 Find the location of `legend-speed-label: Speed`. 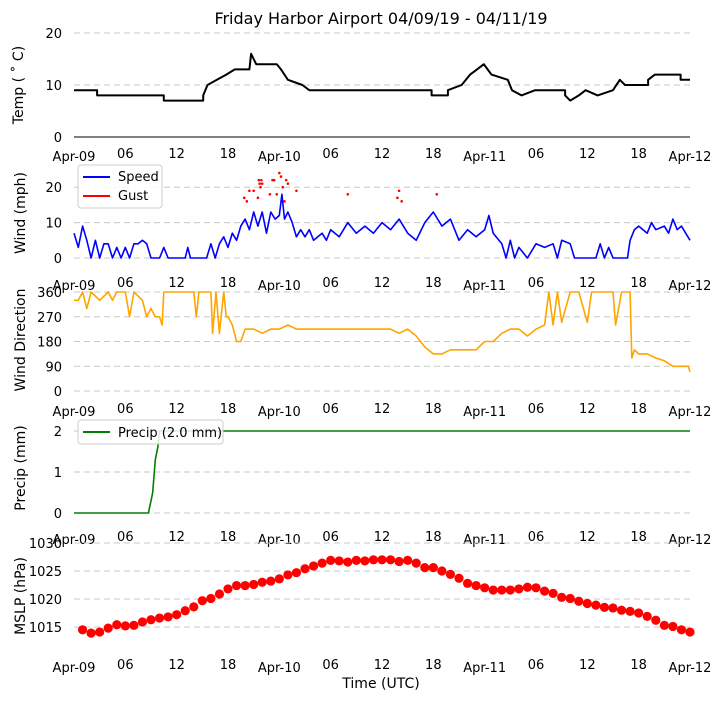

legend-speed-label: Speed is located at coordinates (138, 177).